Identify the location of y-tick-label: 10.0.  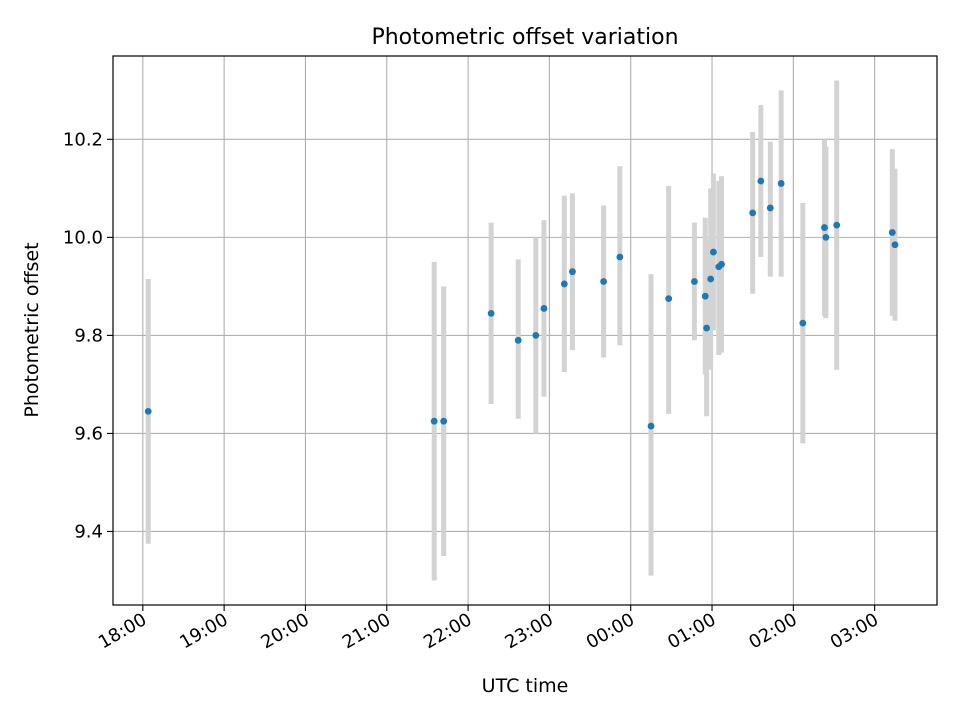
(83, 237).